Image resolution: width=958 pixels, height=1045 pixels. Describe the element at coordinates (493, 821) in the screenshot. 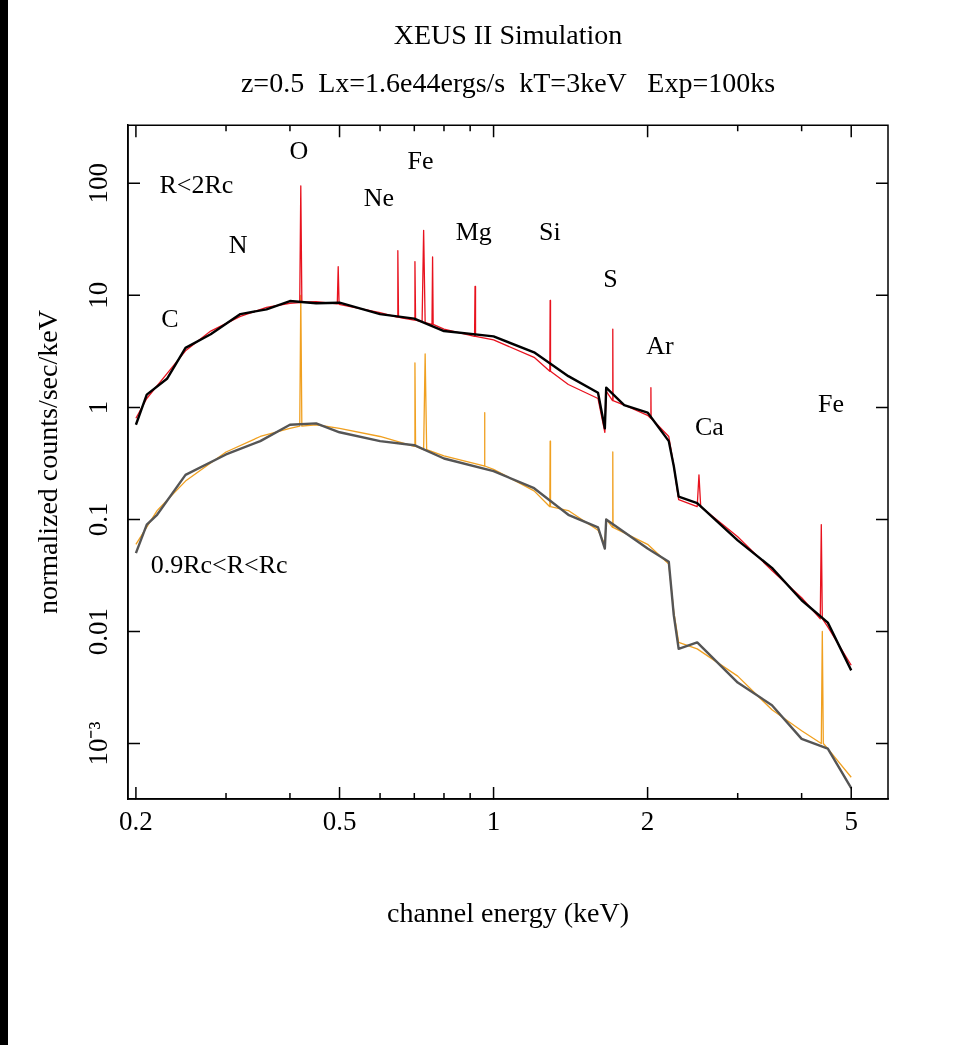

I see `x-tick-label: 1` at that location.